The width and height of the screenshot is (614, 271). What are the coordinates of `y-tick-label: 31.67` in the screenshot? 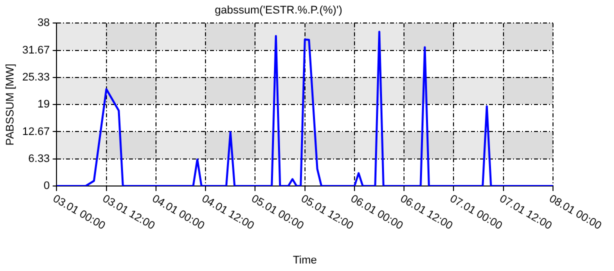 It's located at (36, 50).